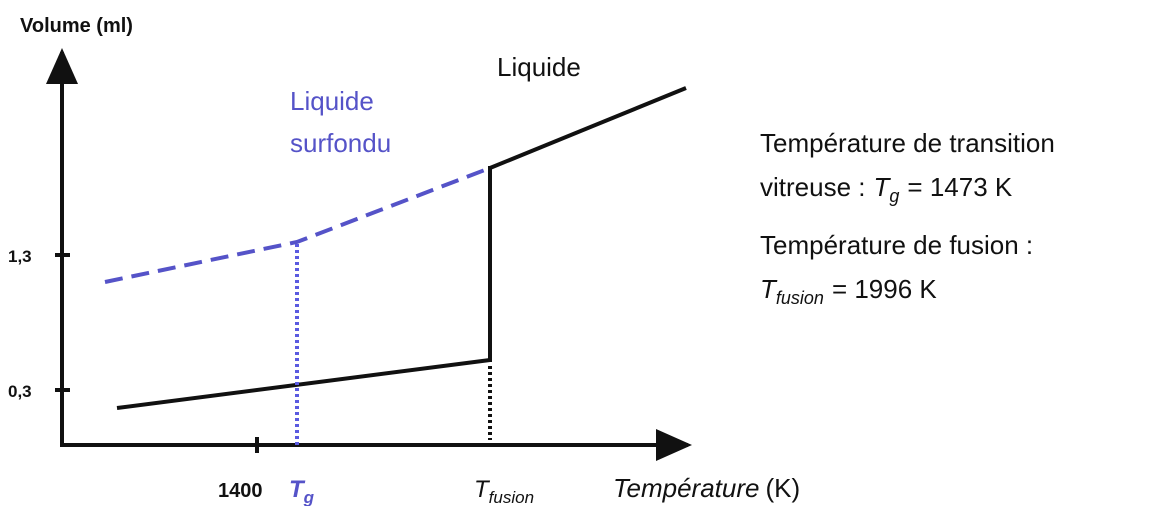  What do you see at coordinates (539, 67) in the screenshot?
I see `liquid-label: Liquide` at bounding box center [539, 67].